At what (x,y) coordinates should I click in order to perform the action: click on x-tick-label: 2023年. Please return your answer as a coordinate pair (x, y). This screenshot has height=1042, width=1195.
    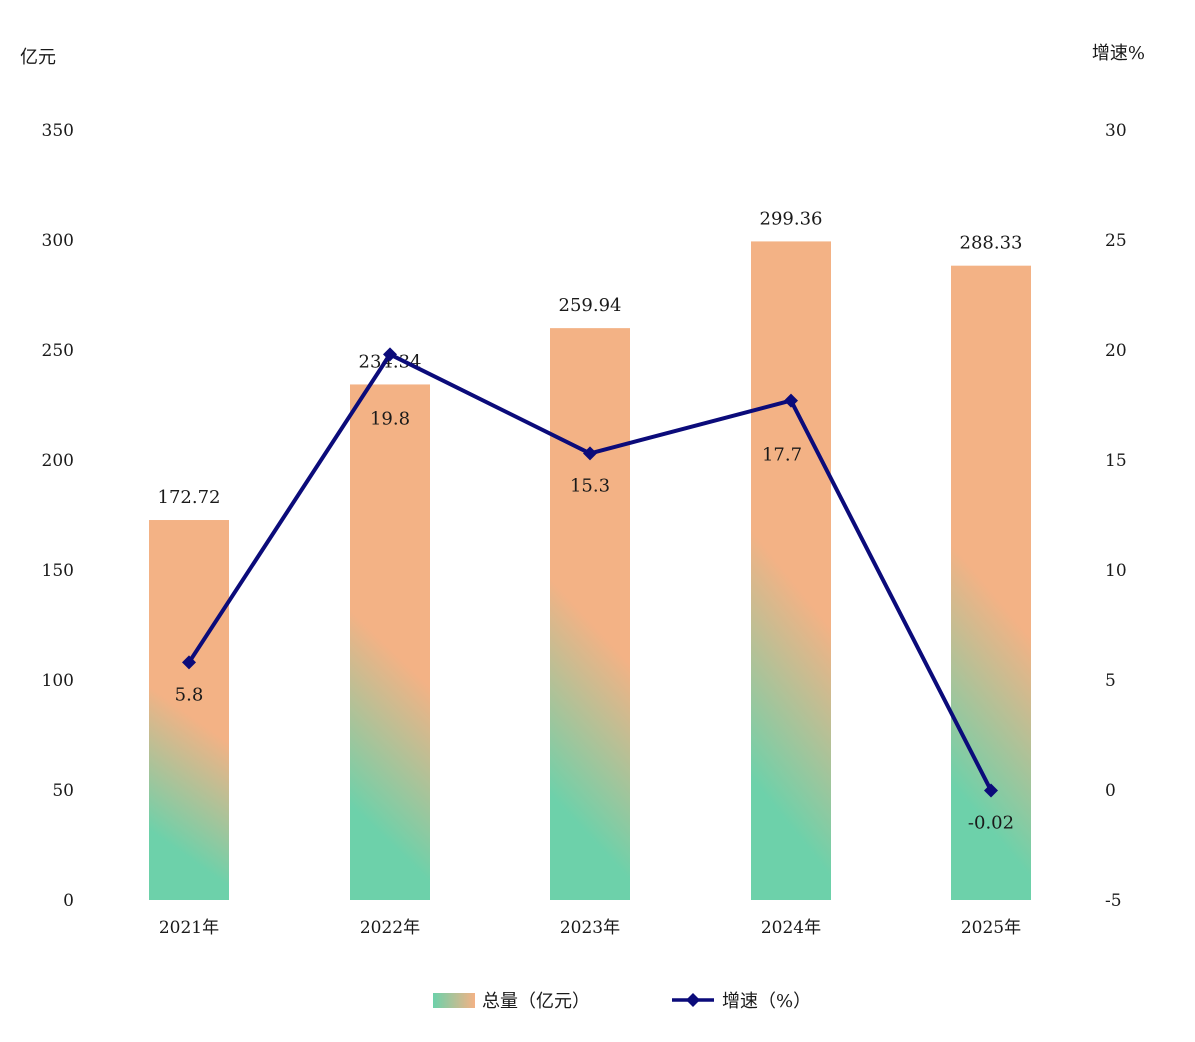
    Looking at the image, I should click on (590, 928).